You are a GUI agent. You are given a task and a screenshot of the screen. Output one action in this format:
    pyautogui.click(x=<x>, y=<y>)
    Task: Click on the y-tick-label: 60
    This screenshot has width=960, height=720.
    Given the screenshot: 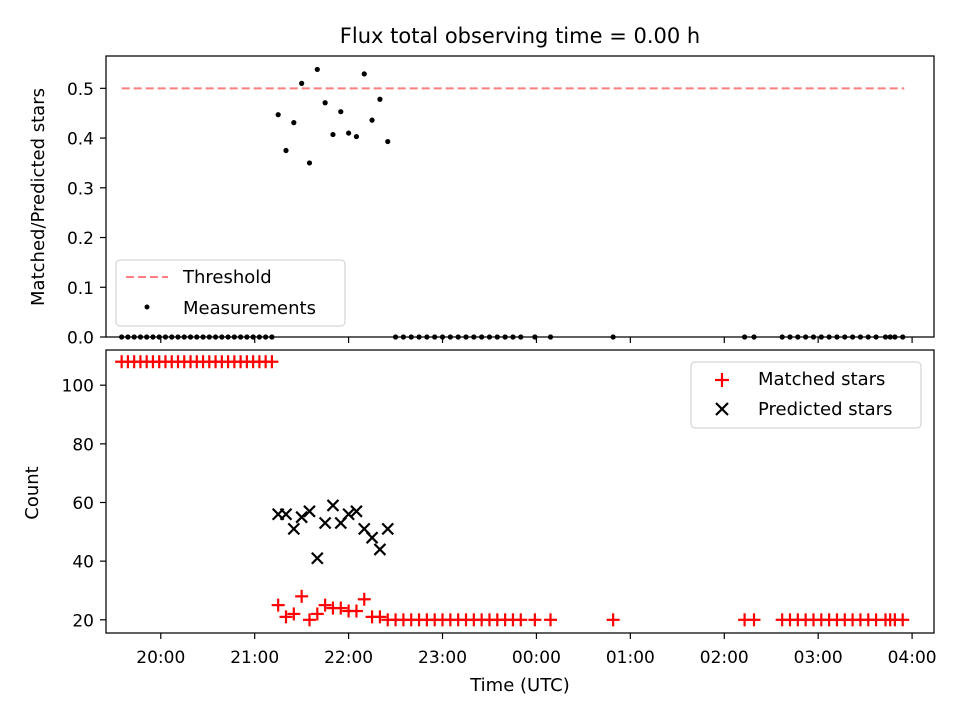 What is the action you would take?
    pyautogui.click(x=83, y=504)
    